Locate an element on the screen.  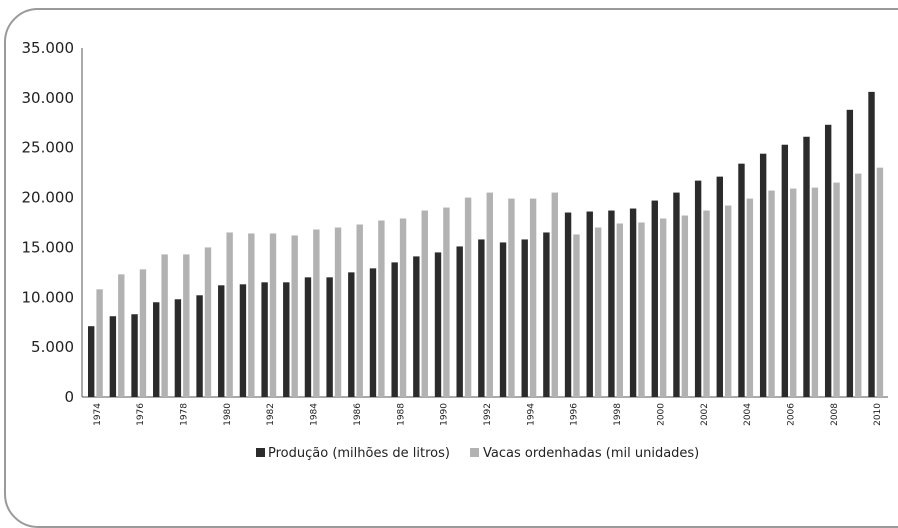
bar-producao-2004 is located at coordinates (741, 280).